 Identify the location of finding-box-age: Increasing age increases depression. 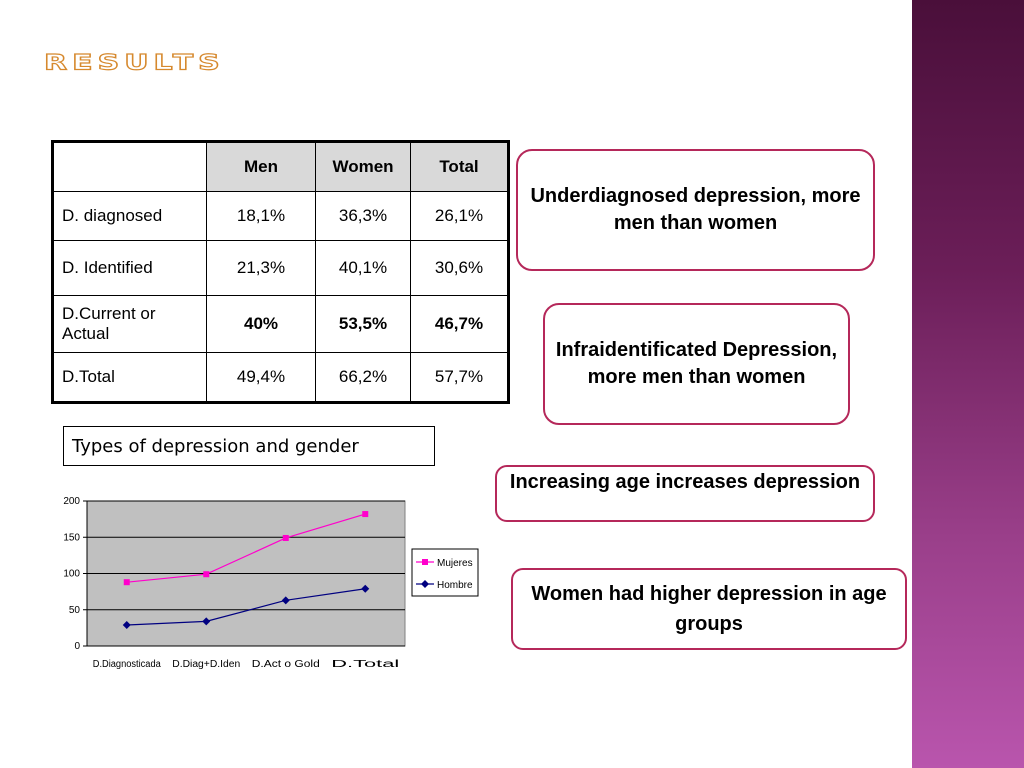
(685, 493).